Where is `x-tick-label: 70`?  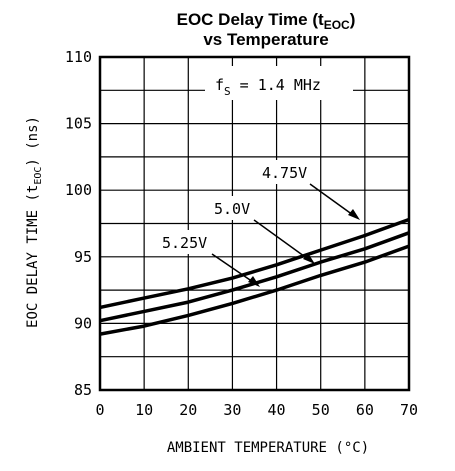 x-tick-label: 70 is located at coordinates (409, 410).